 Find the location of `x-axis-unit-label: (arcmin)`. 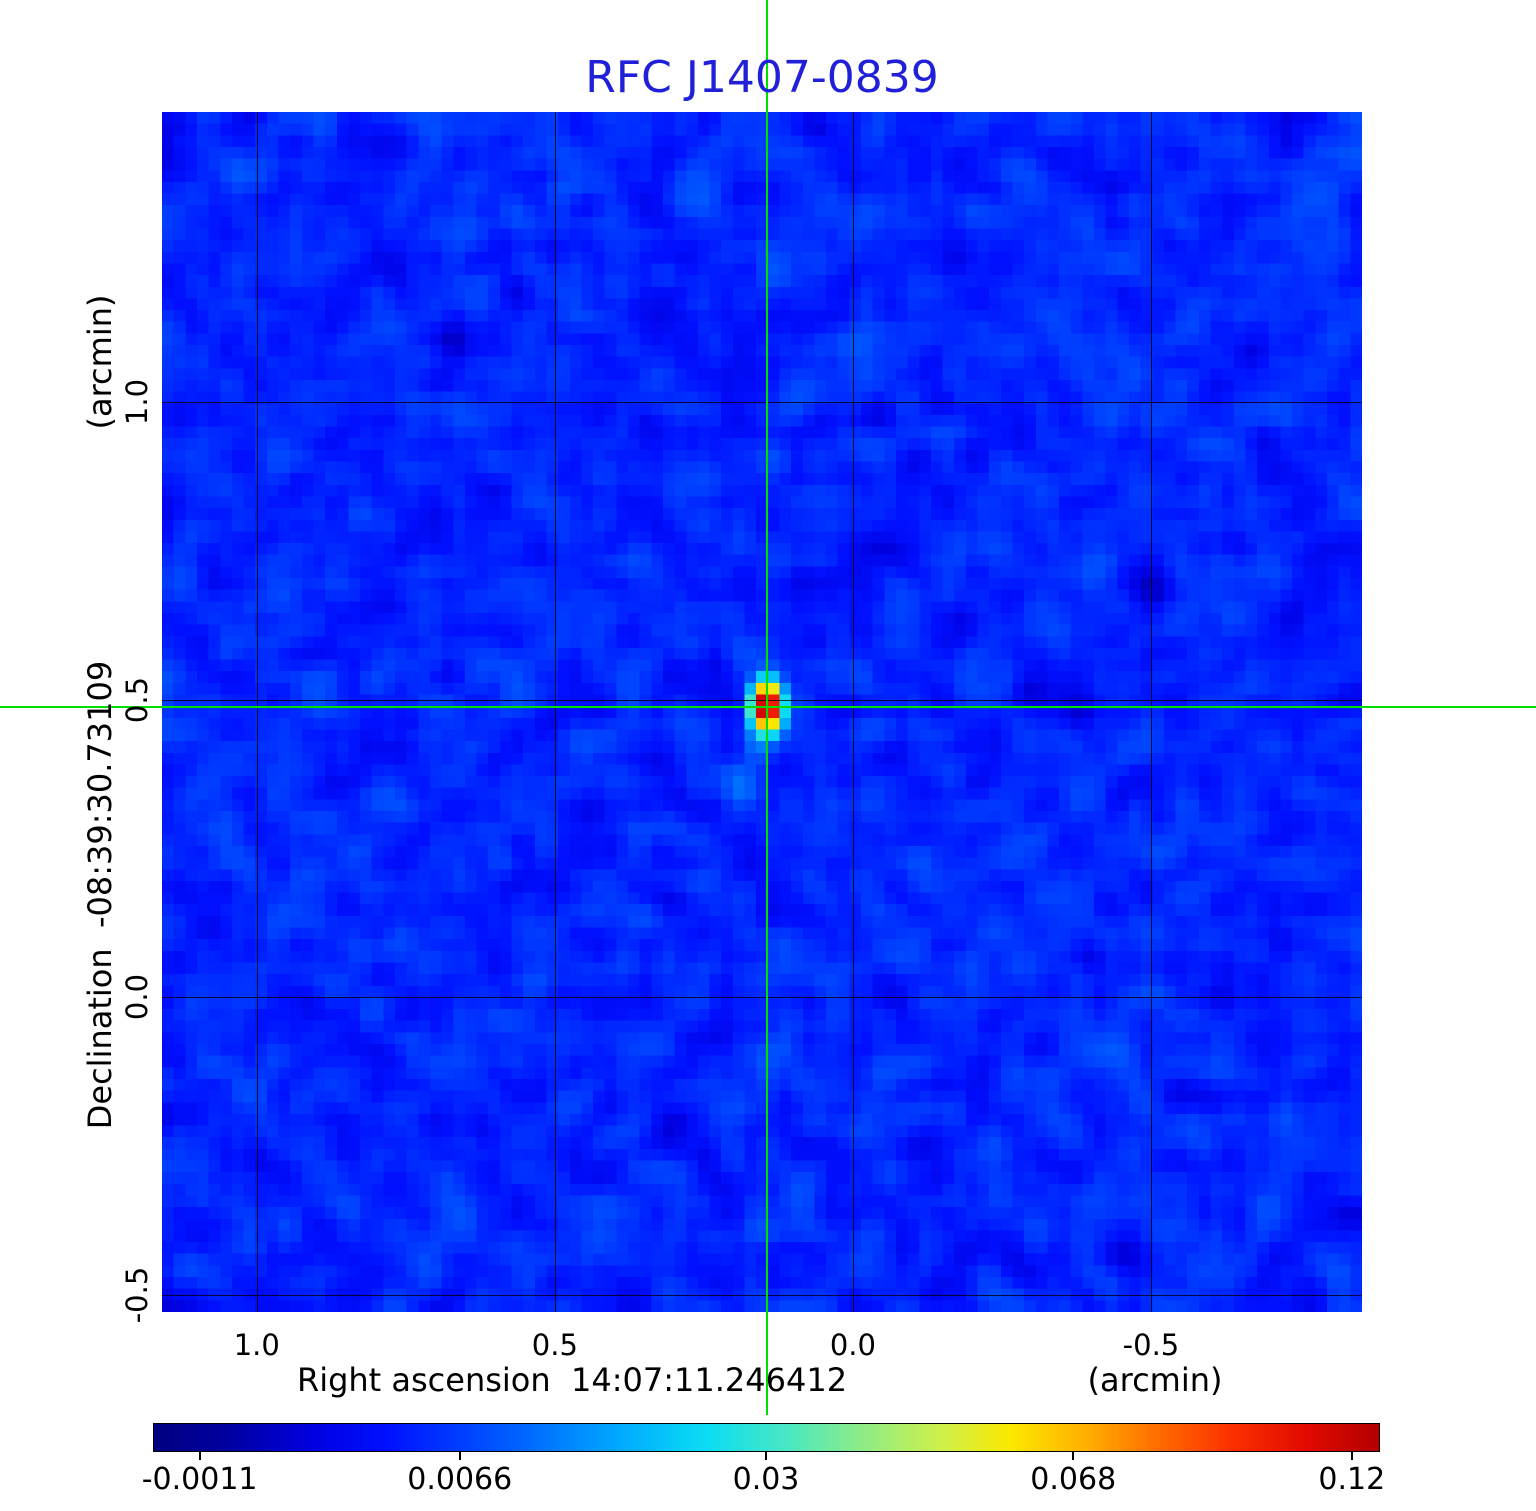

x-axis-unit-label: (arcmin) is located at coordinates (1155, 1380).